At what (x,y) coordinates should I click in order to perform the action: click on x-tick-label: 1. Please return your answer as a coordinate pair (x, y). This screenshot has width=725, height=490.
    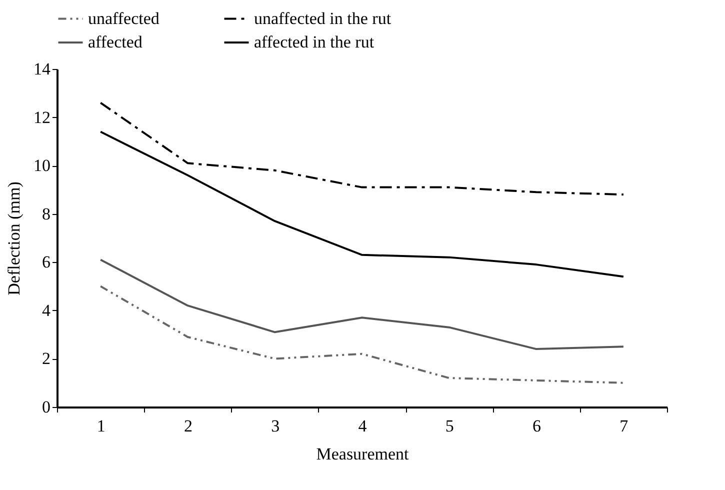
    Looking at the image, I should click on (101, 426).